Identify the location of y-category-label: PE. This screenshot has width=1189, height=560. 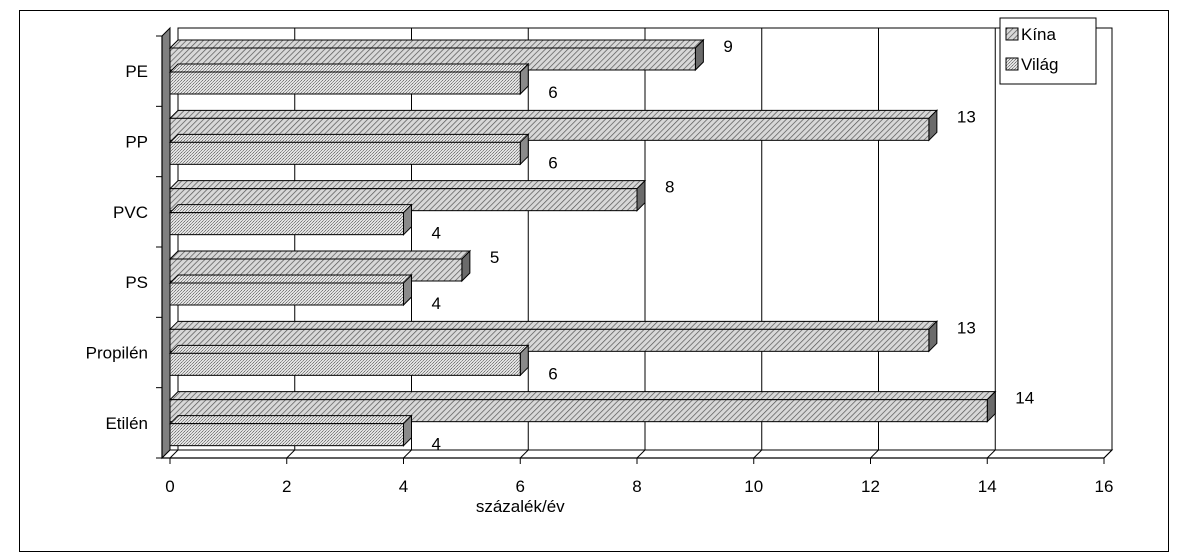
(136, 71).